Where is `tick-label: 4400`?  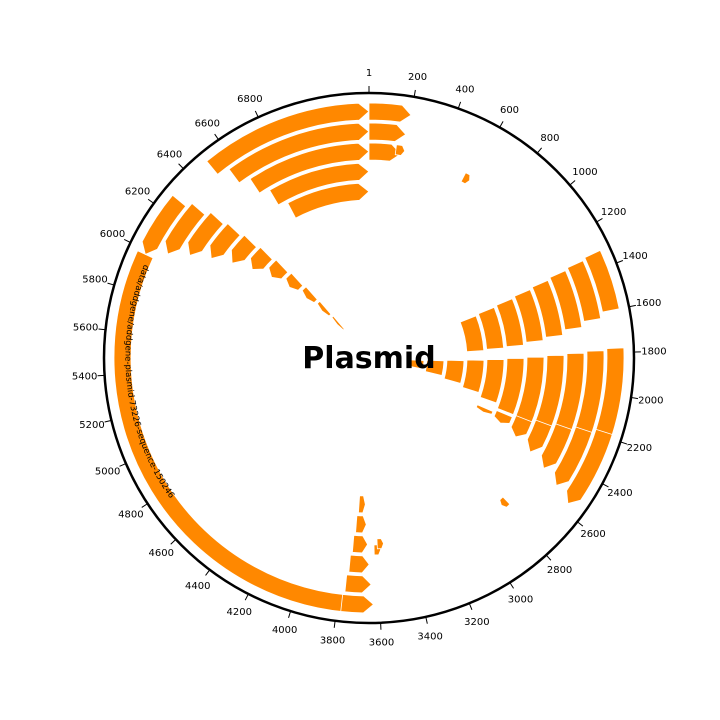 tick-label: 4400 is located at coordinates (197, 586).